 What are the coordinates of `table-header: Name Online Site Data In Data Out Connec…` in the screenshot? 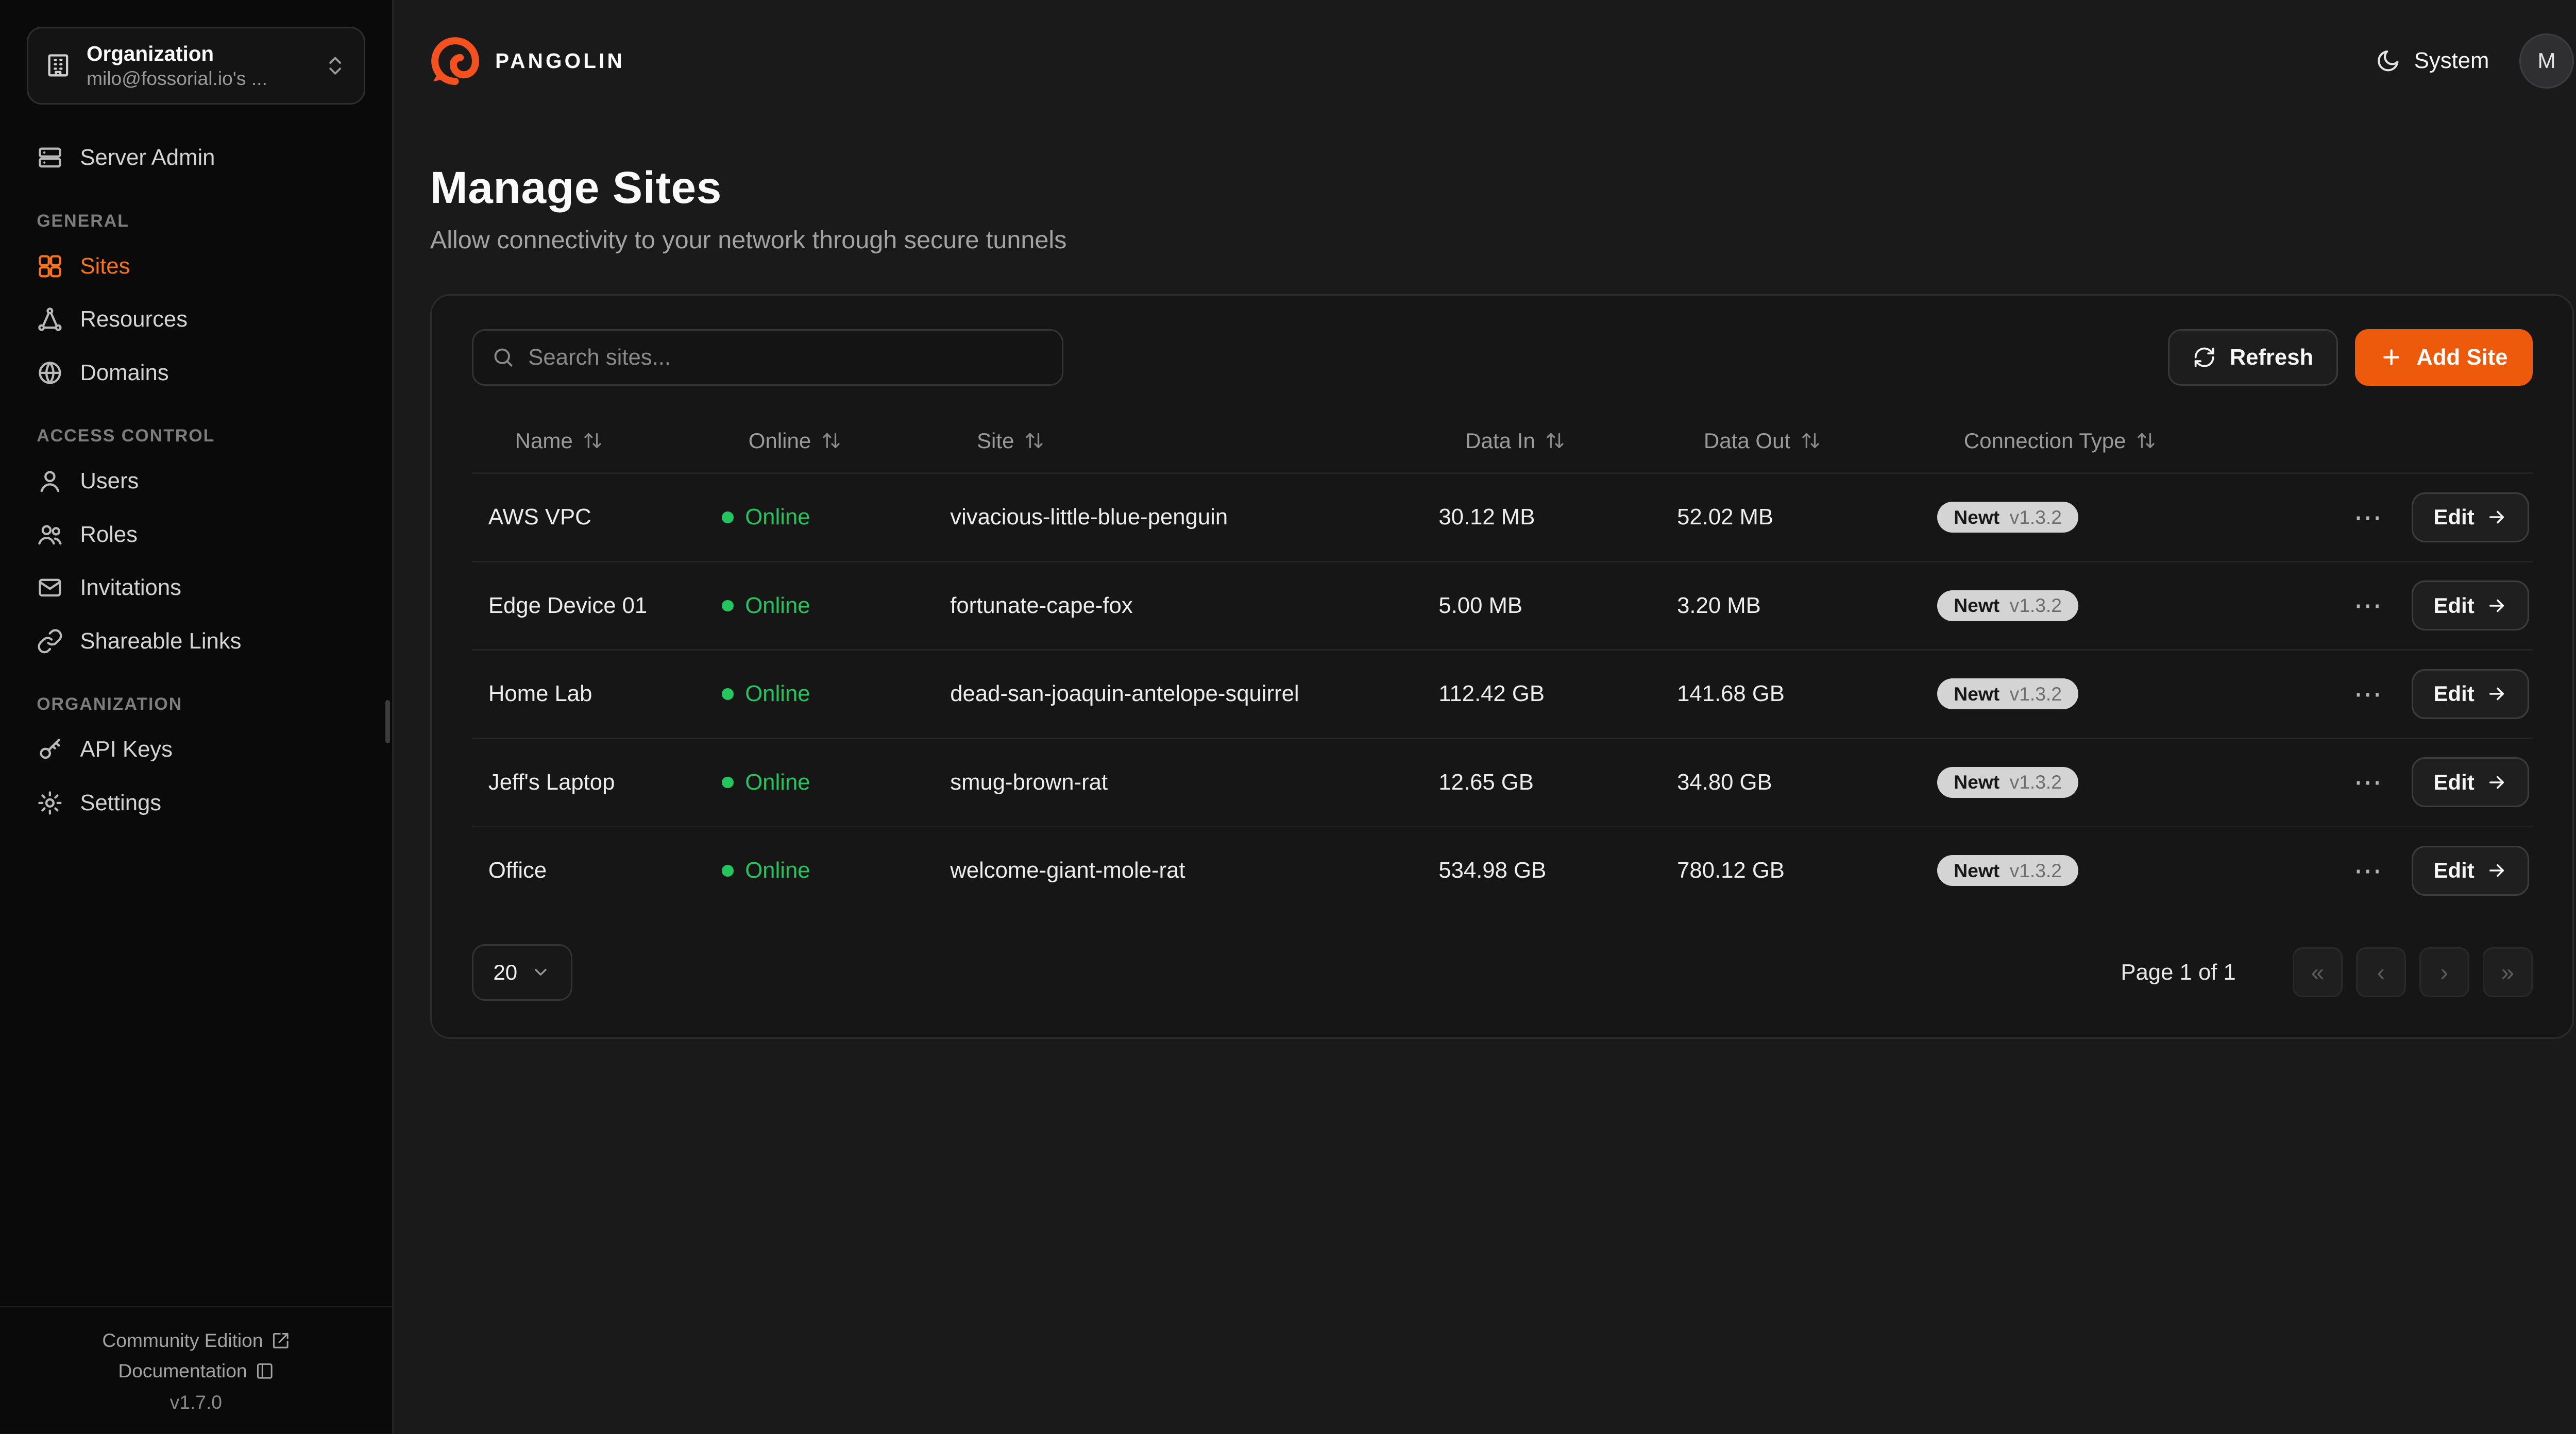 It's located at (1502, 440).